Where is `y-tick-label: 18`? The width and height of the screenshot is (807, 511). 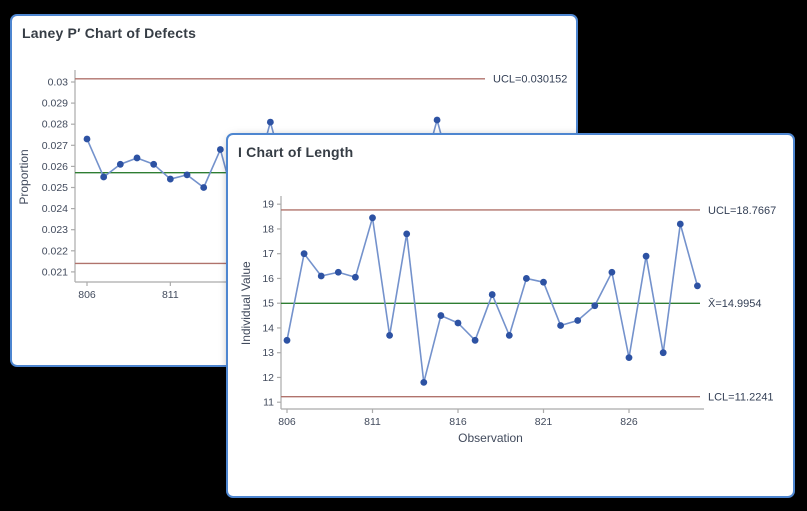 y-tick-label: 18 is located at coordinates (268, 229).